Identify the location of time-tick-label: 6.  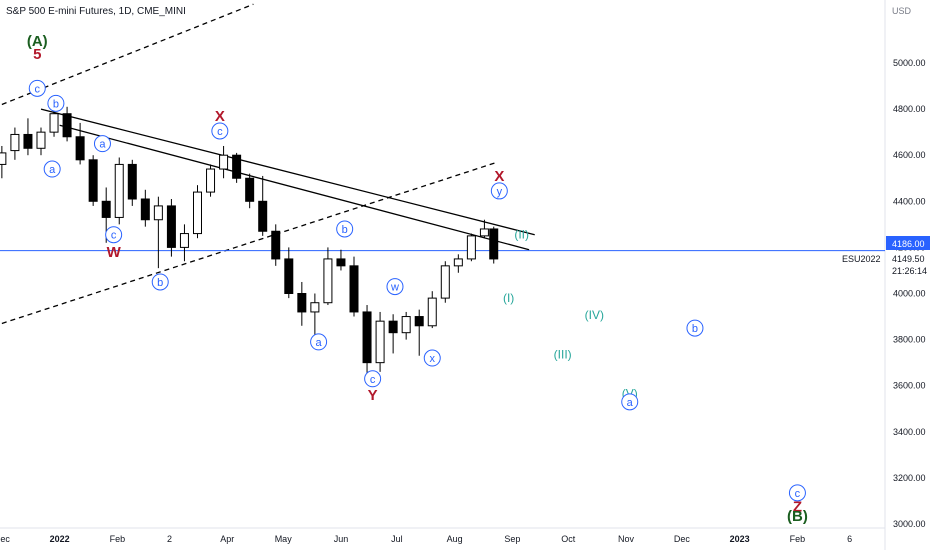
(849, 539).